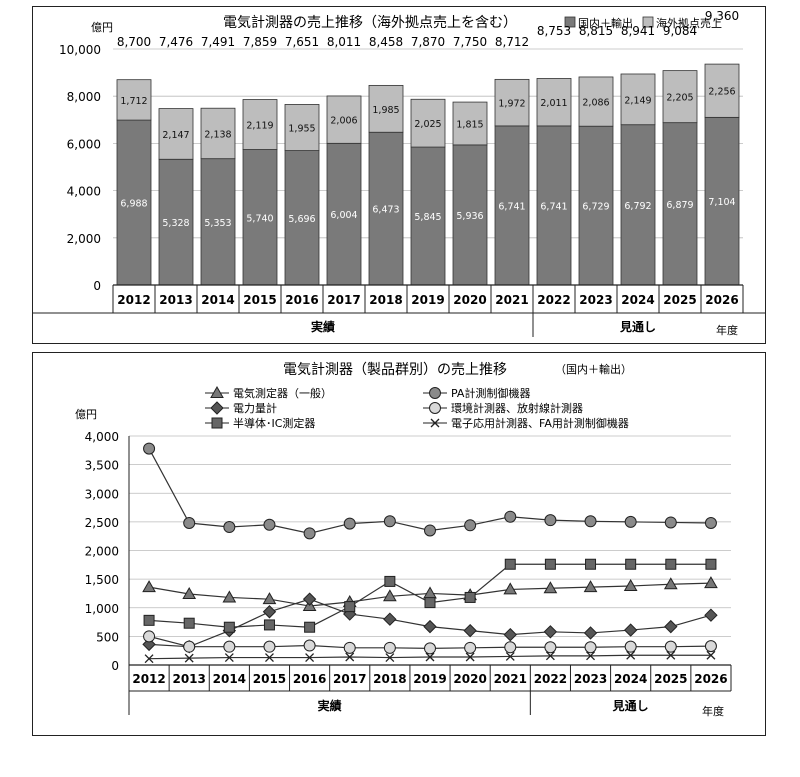  Describe the element at coordinates (721, 202) in the screenshot. I see `bar-value-label: 7,104` at that location.